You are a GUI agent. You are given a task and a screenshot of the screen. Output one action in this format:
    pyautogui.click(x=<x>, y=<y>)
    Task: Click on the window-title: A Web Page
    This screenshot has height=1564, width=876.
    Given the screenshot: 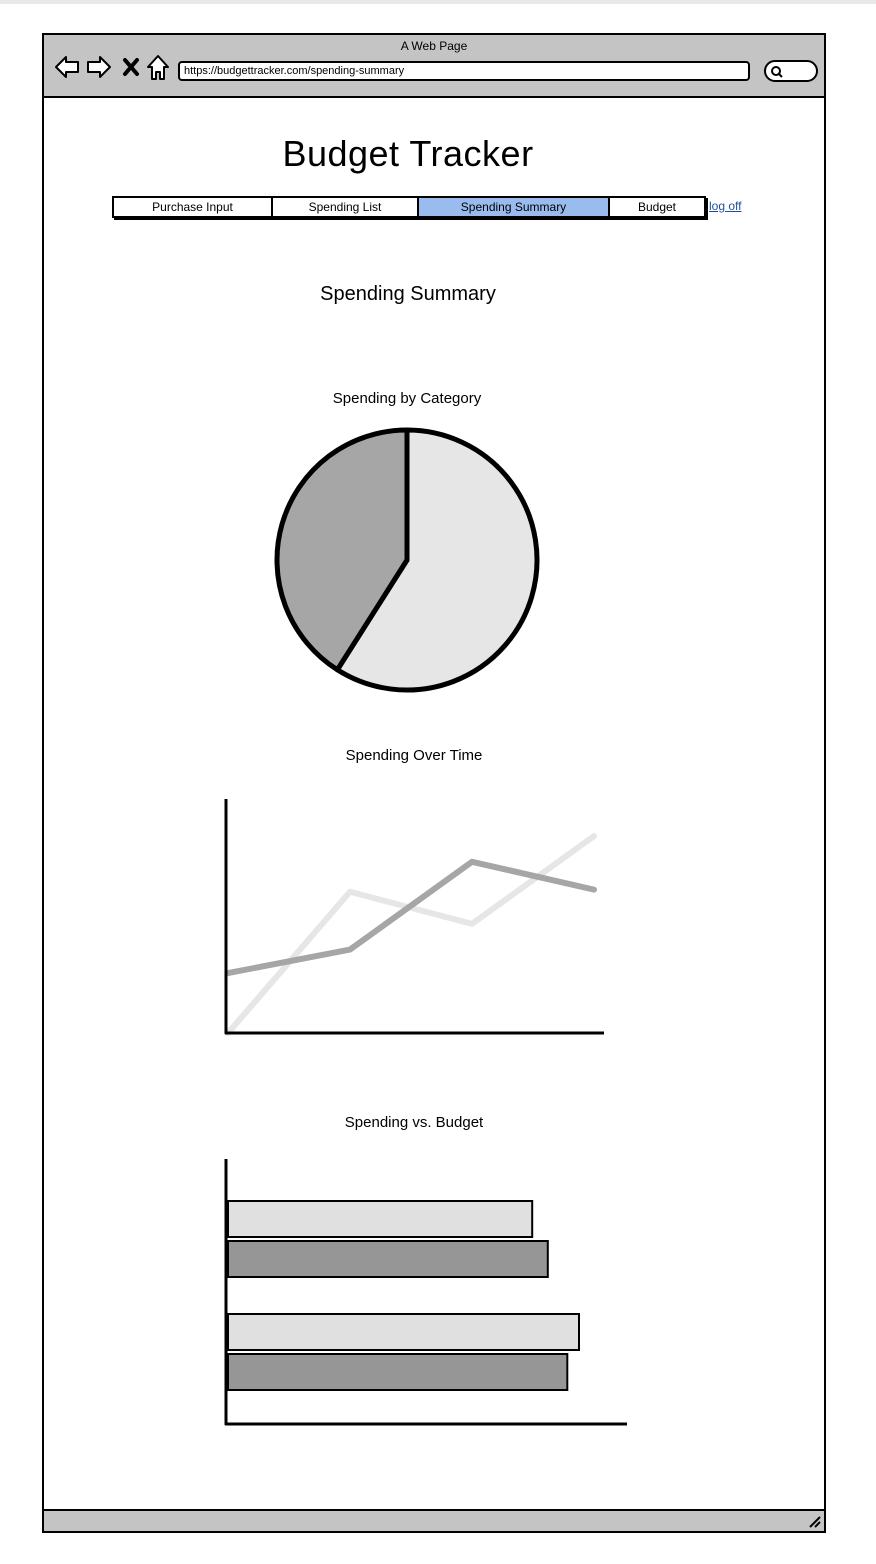 What is the action you would take?
    pyautogui.click(x=434, y=46)
    